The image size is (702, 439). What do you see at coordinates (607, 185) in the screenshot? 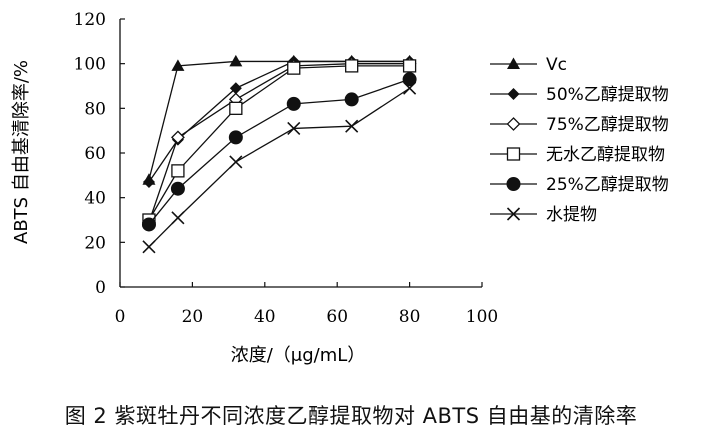
I see `legend-label: 25%乙醇提取物` at bounding box center [607, 185].